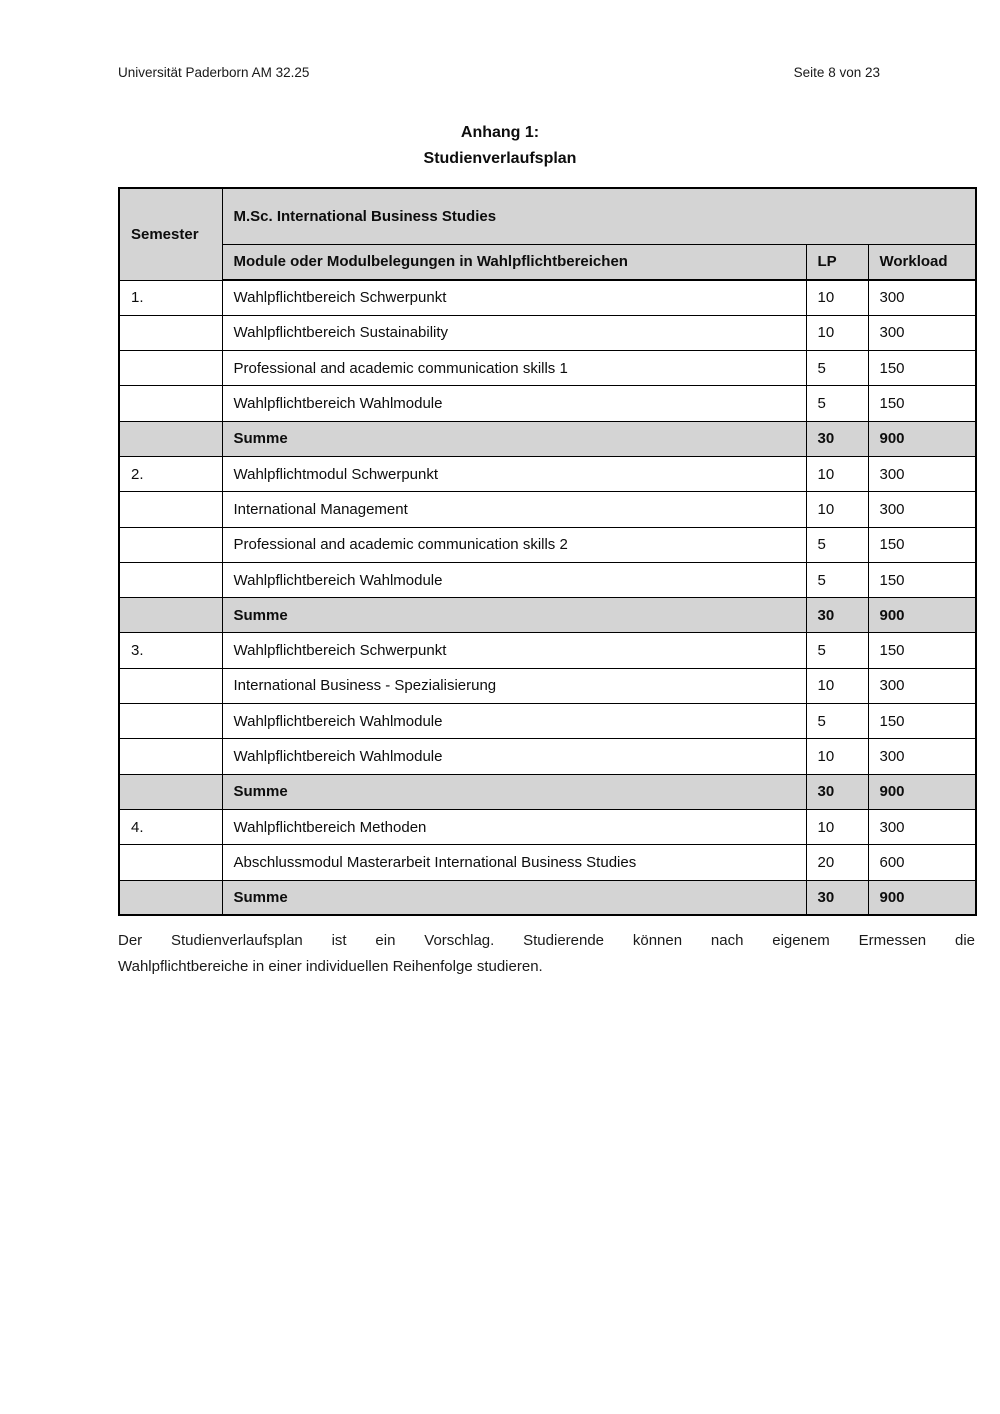 The width and height of the screenshot is (1000, 1414). What do you see at coordinates (500, 146) in the screenshot?
I see `document-title: Anhang 1: Studienverlaufsplan` at bounding box center [500, 146].